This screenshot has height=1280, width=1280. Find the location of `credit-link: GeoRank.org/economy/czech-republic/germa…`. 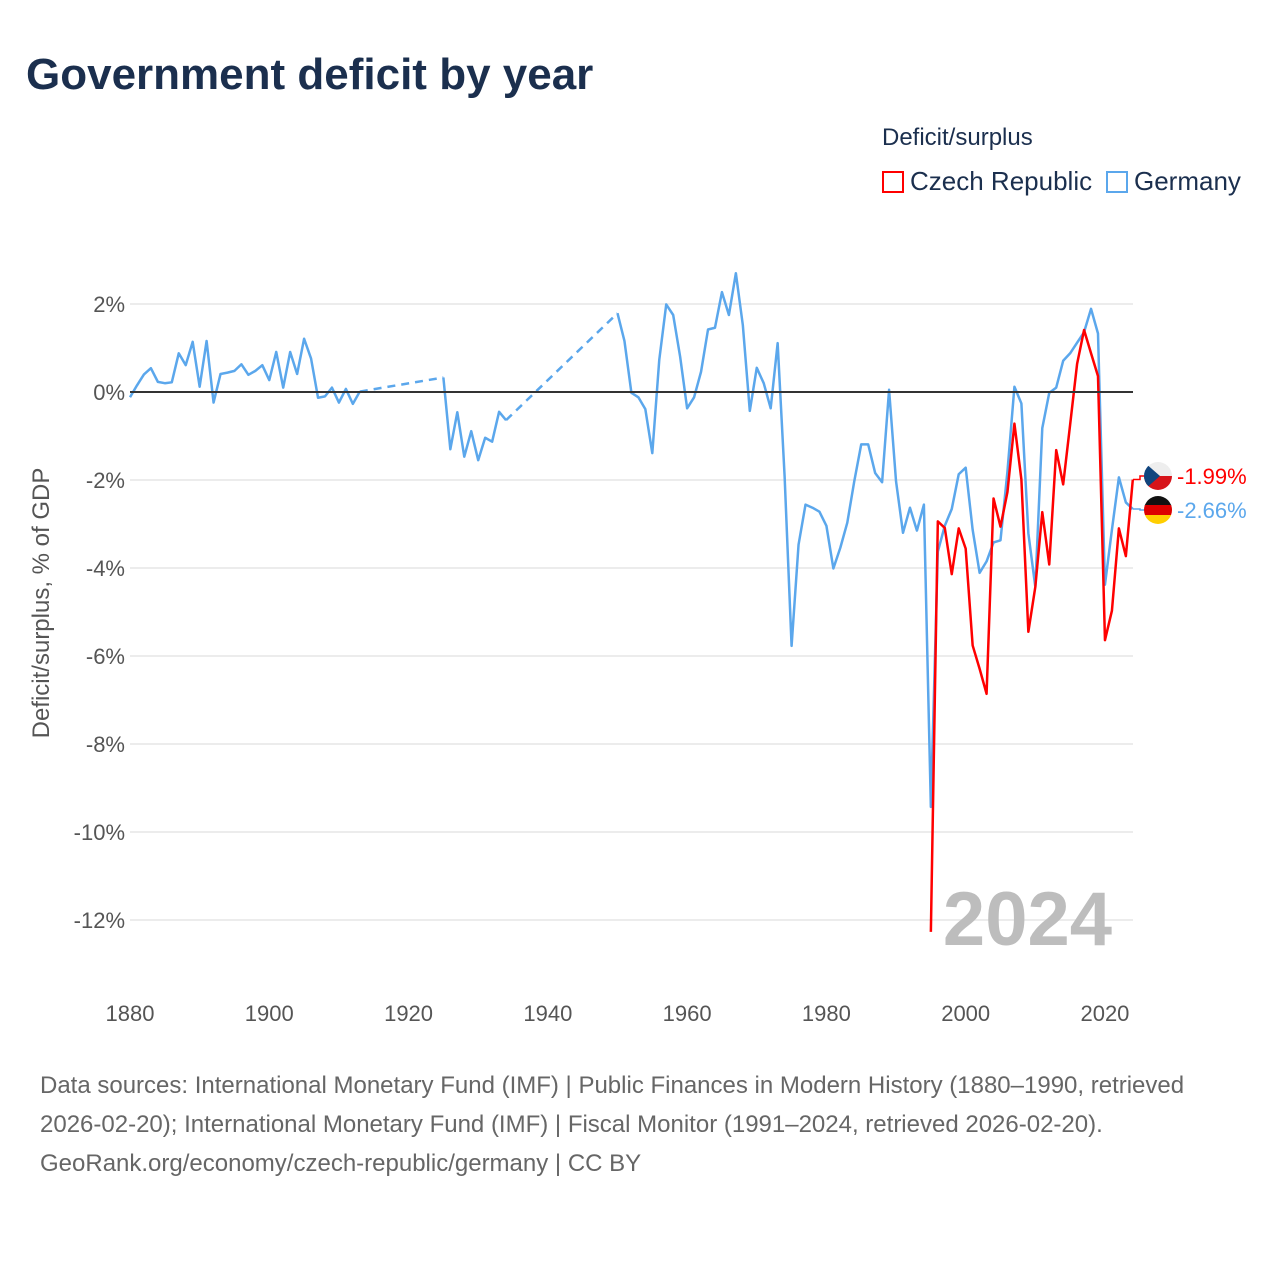

credit-link: GeoRank.org/economy/czech-republic/germa… is located at coordinates (341, 1163).